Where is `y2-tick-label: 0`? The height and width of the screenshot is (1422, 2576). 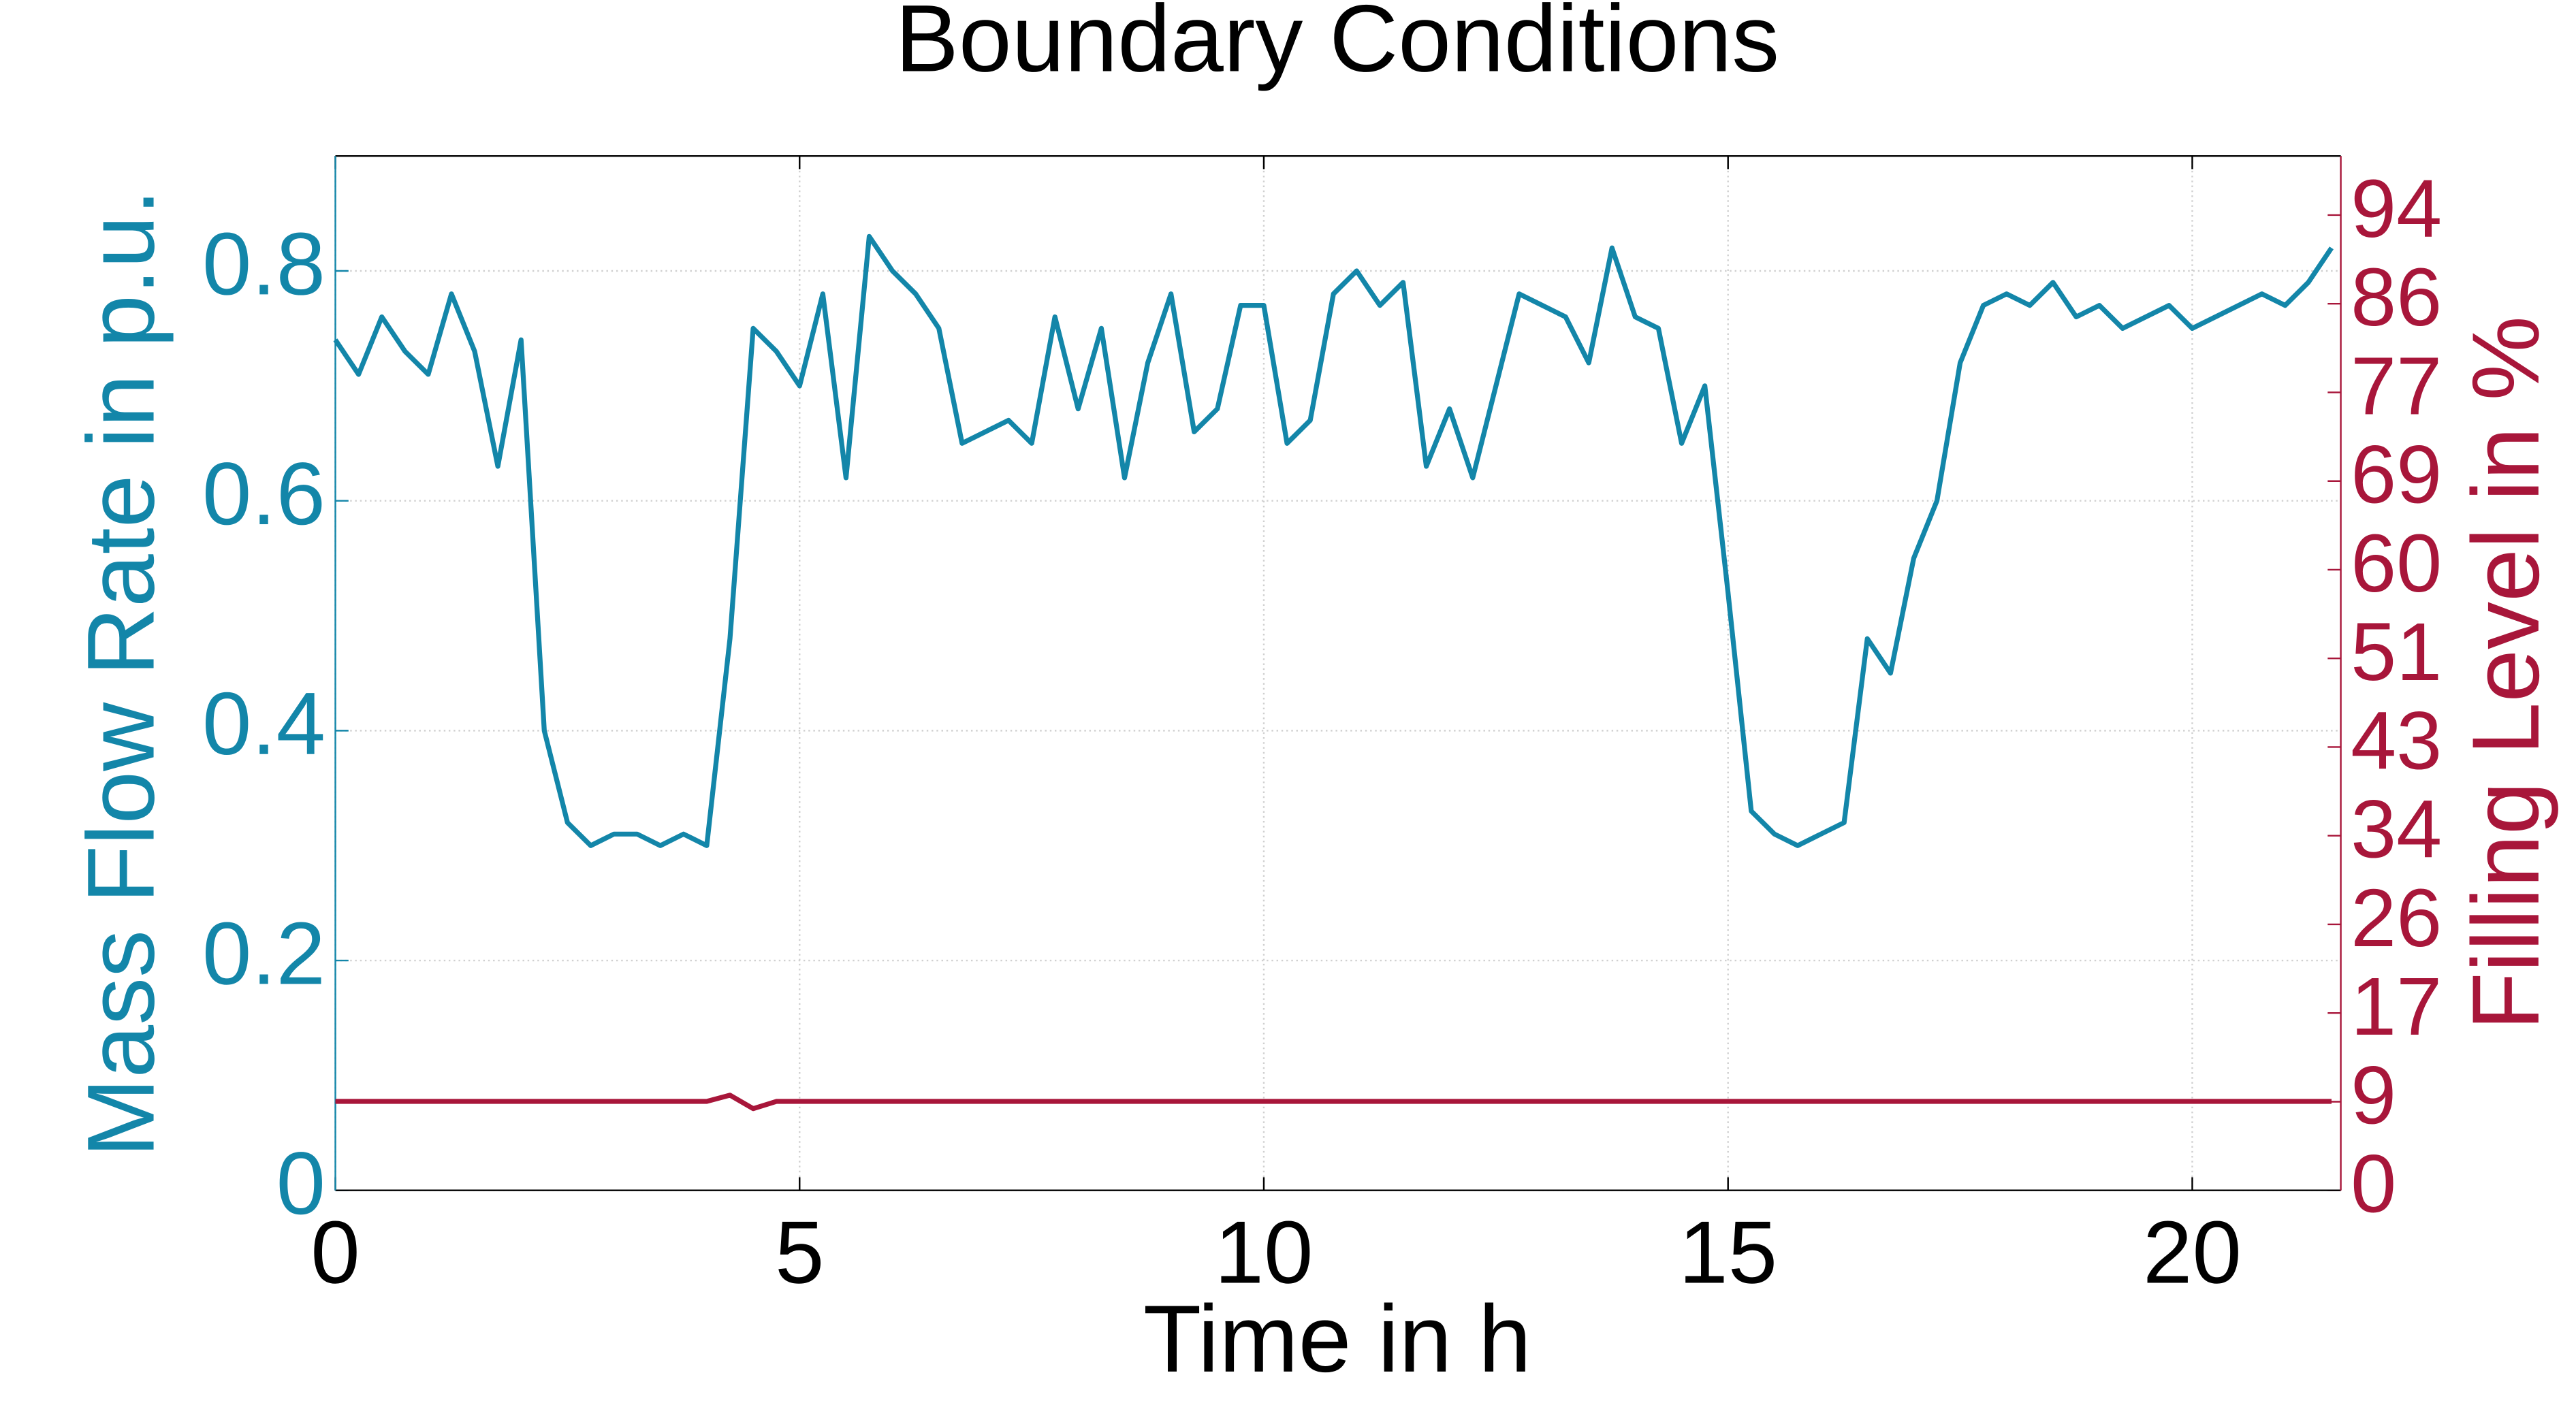 y2-tick-label: 0 is located at coordinates (2373, 1184).